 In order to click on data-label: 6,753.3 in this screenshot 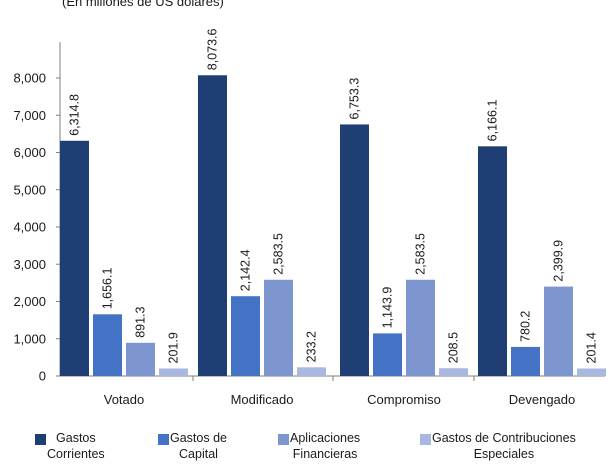, I will do `click(355, 99)`.